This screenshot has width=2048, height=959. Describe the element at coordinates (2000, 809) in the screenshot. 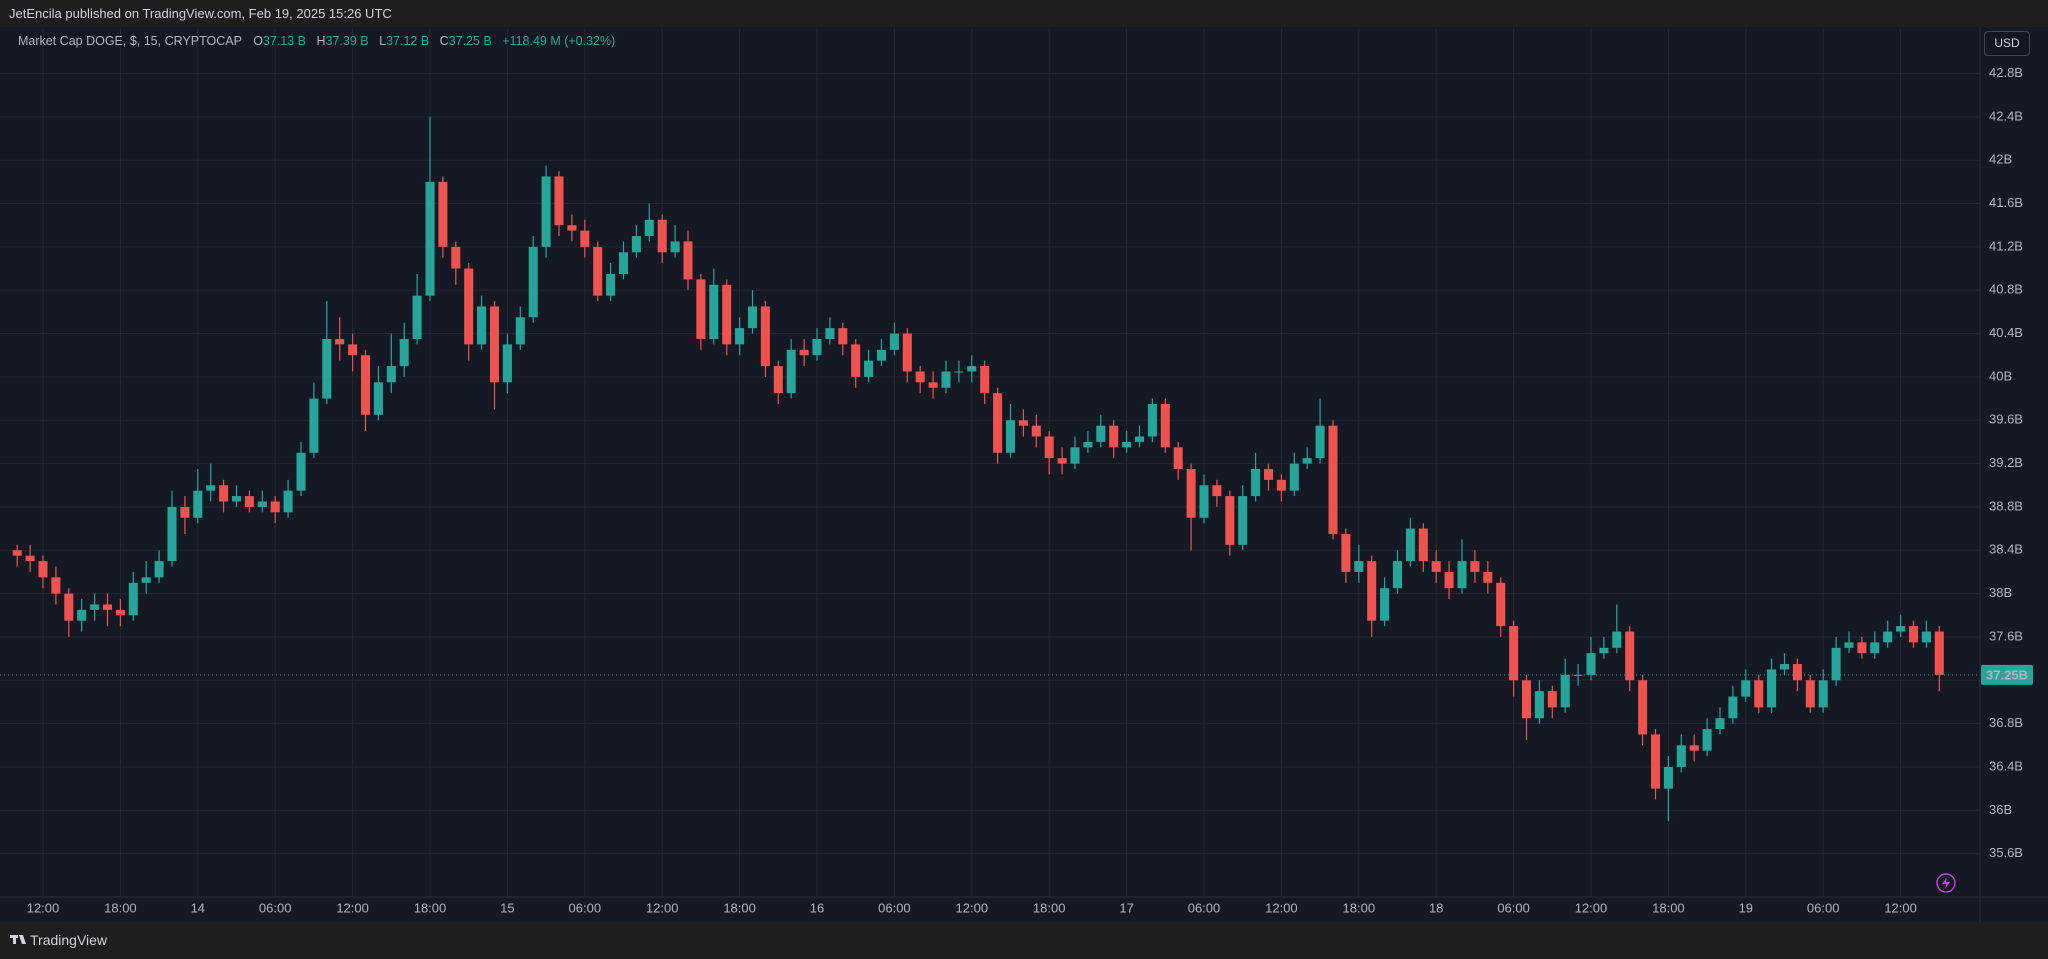

I see `y-tick-label: 36B` at that location.